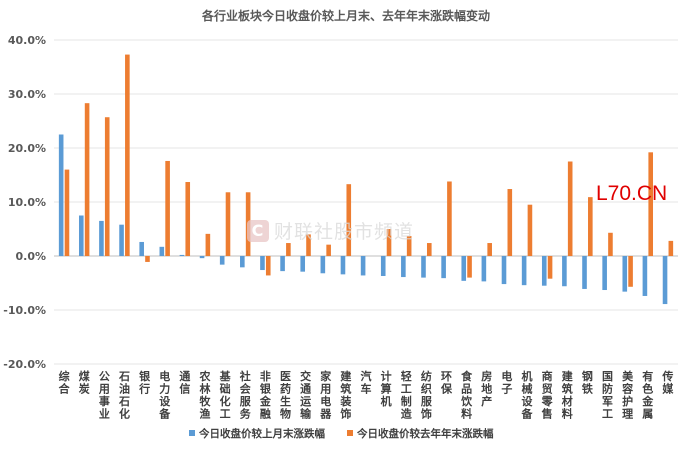 This screenshot has width=692, height=449. What do you see at coordinates (345, 395) in the screenshot?
I see `x-tick-label: 建筑装饰` at bounding box center [345, 395].